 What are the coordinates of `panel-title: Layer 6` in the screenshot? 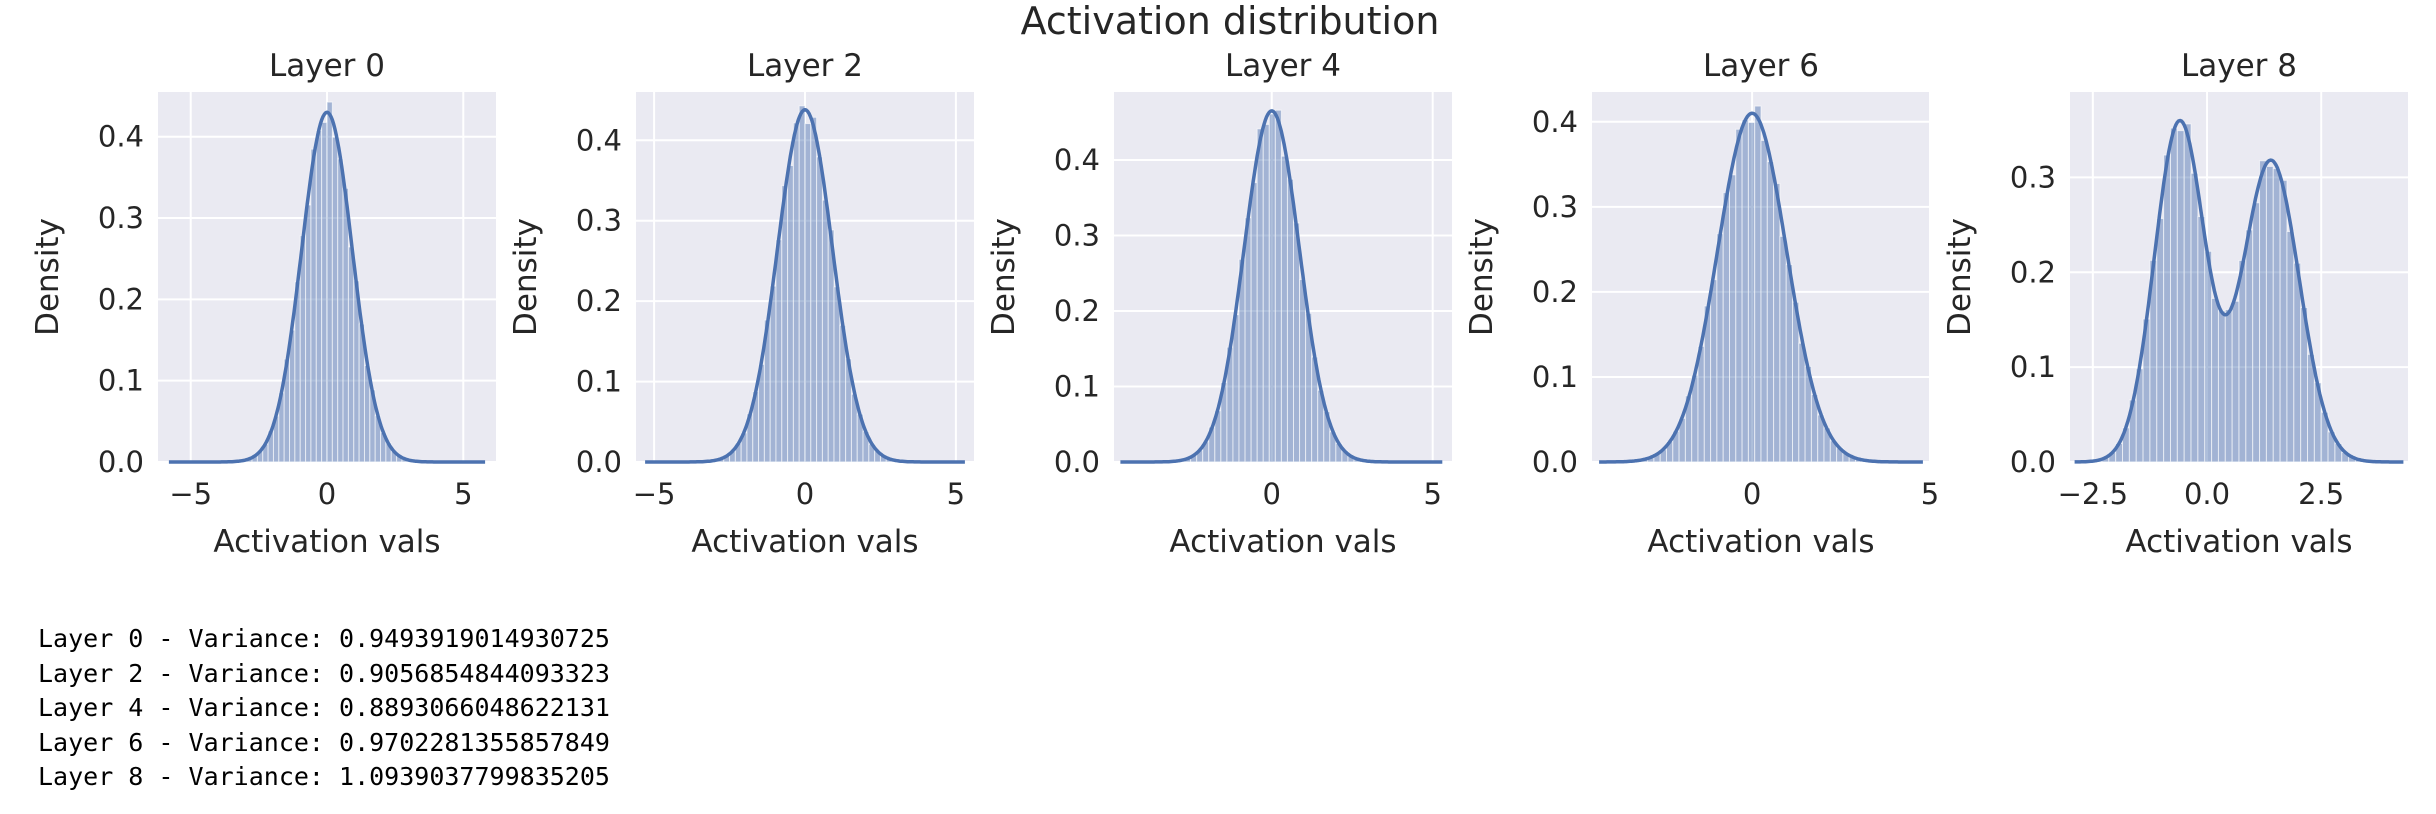 It's located at (1761, 66).